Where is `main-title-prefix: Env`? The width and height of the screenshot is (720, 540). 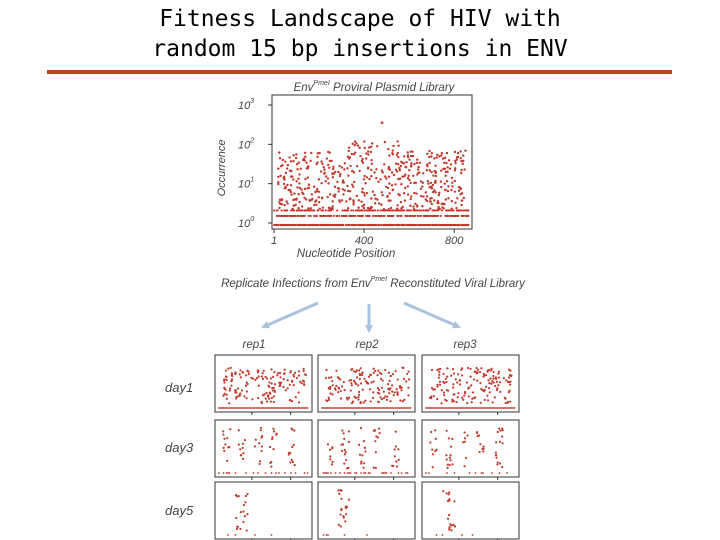
main-title-prefix: Env is located at coordinates (304, 88).